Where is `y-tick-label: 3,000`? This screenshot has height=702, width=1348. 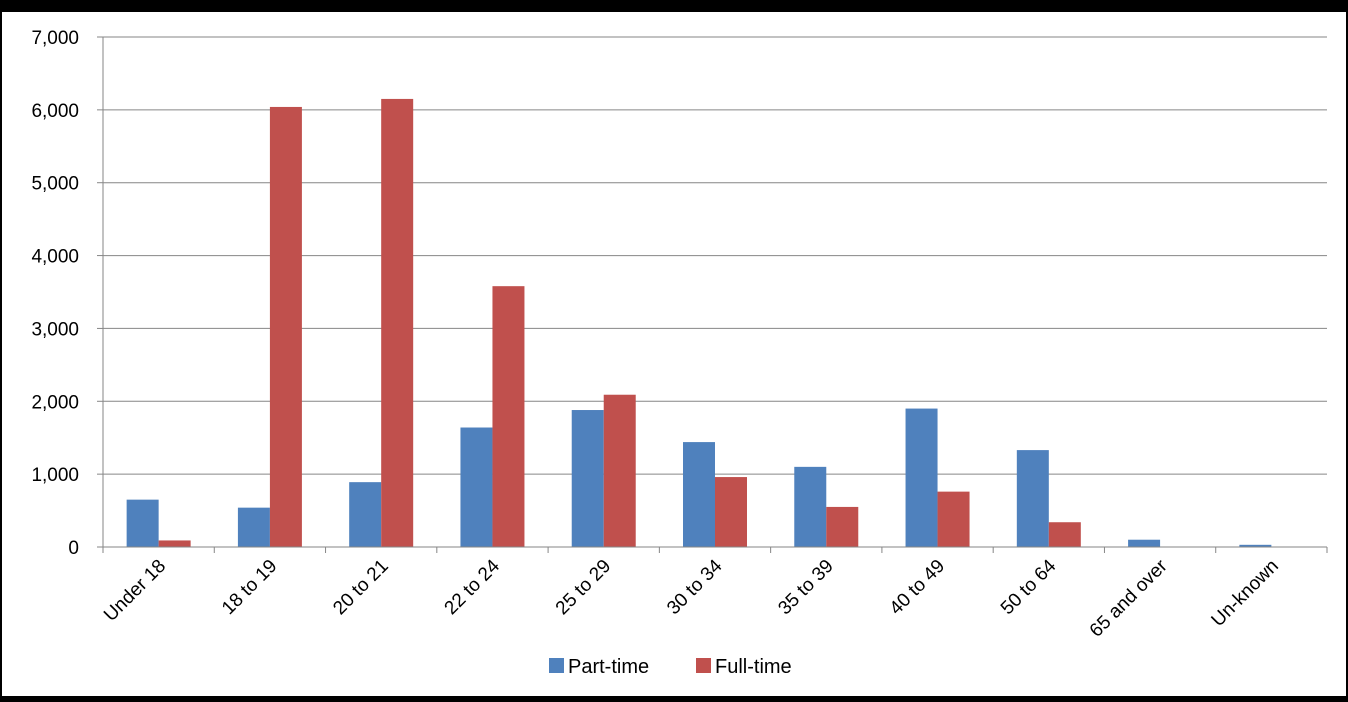 y-tick-label: 3,000 is located at coordinates (55, 329).